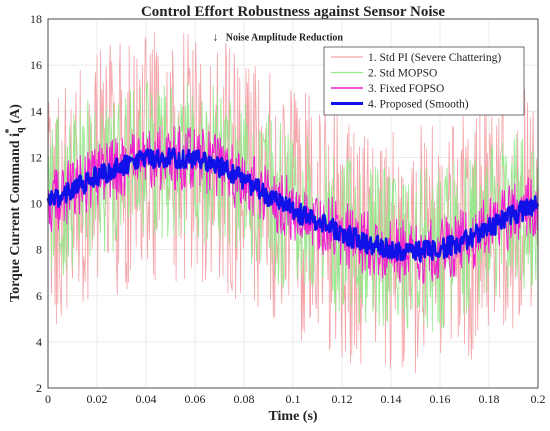 The image size is (550, 431). Describe the element at coordinates (9, 130) in the screenshot. I see `y-axis-label-superscript: *` at that location.